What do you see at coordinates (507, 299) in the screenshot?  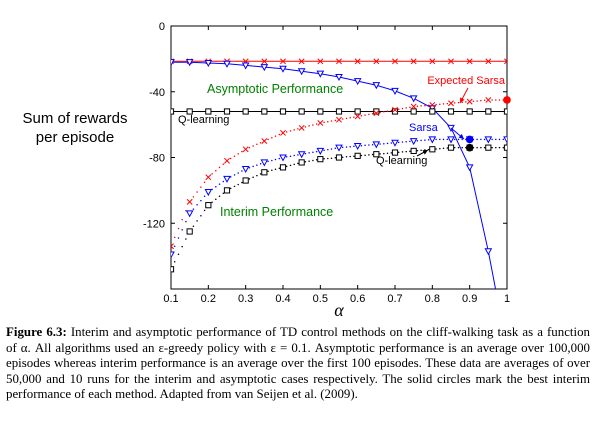 I see `x-tick-label: 1` at bounding box center [507, 299].